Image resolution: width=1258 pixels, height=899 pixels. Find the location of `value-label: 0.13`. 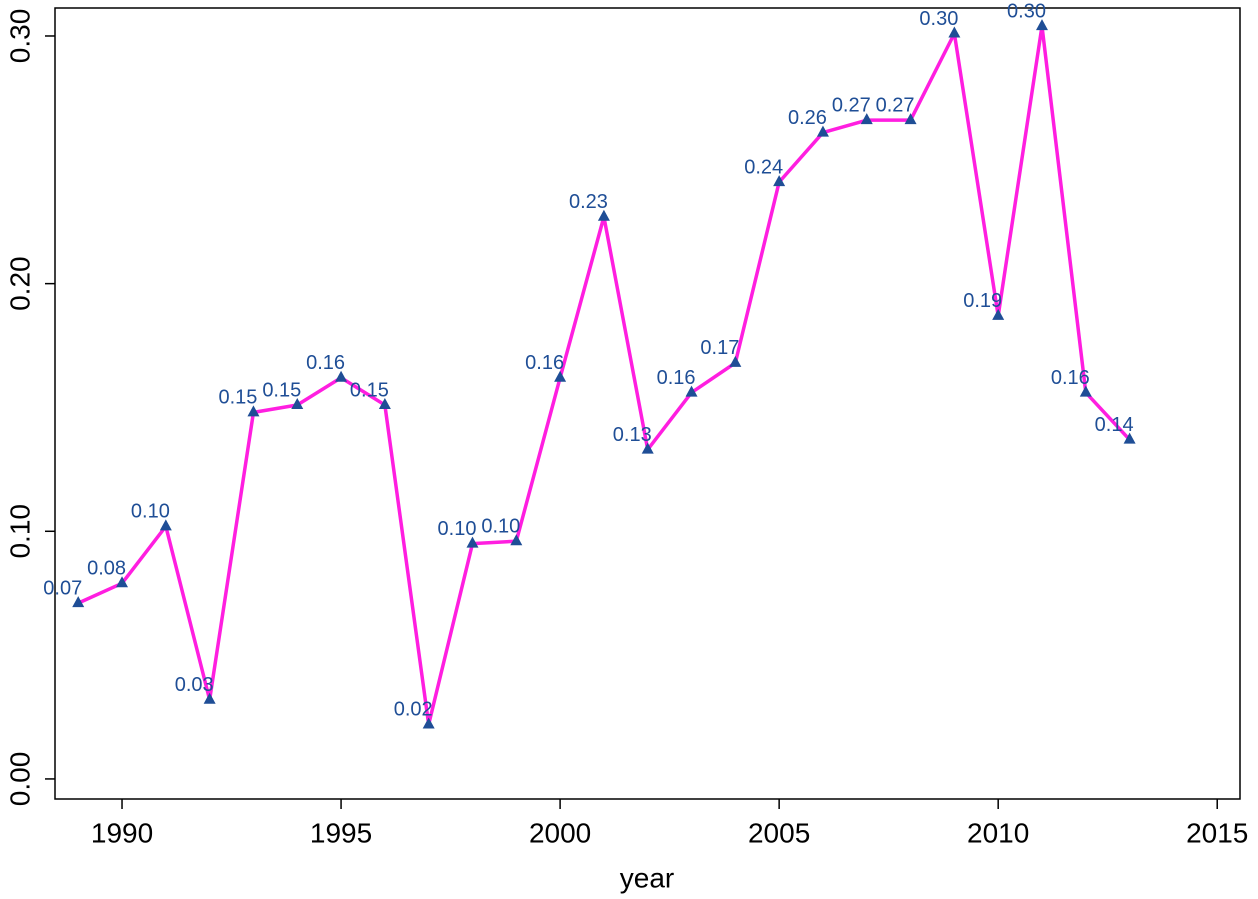

value-label: 0.13 is located at coordinates (632, 435).